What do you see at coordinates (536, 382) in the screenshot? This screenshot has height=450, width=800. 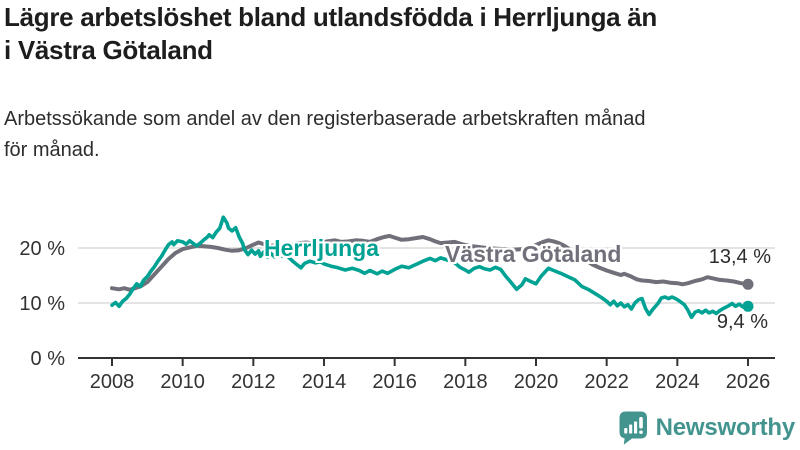 I see `x-tick-label: 2020` at bounding box center [536, 382].